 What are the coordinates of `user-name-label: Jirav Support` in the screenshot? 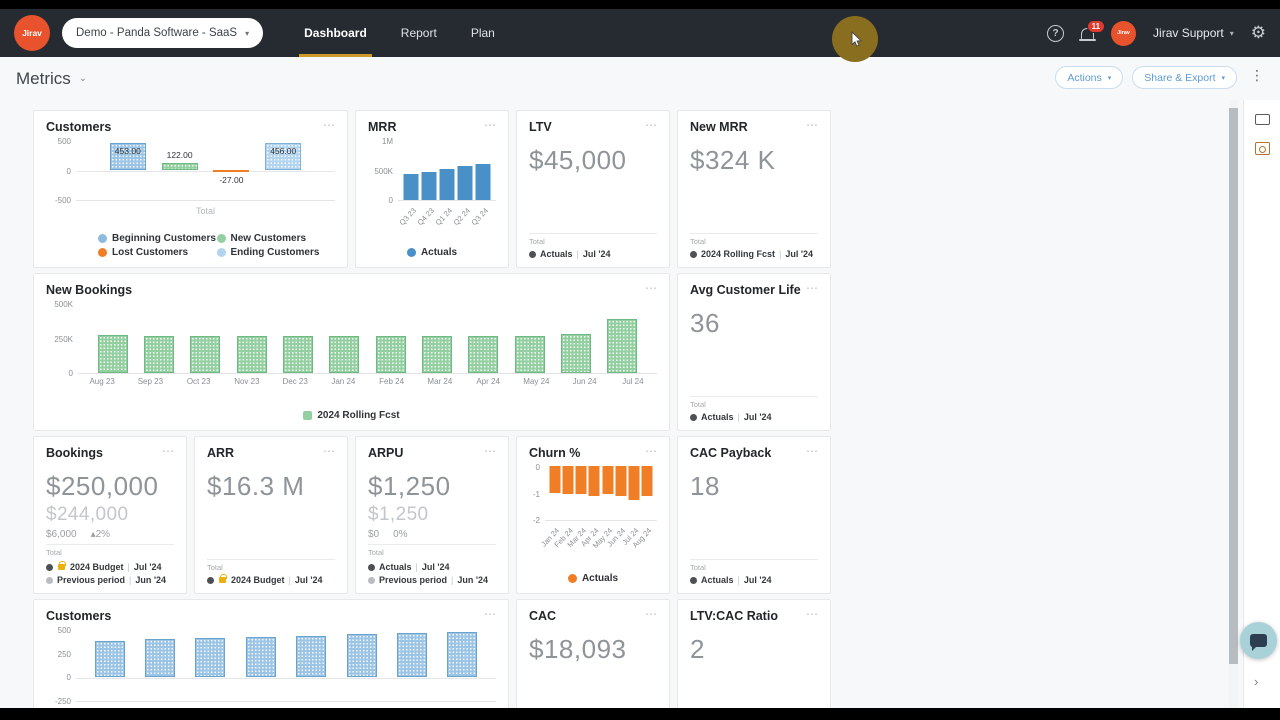 It's located at (1188, 33).